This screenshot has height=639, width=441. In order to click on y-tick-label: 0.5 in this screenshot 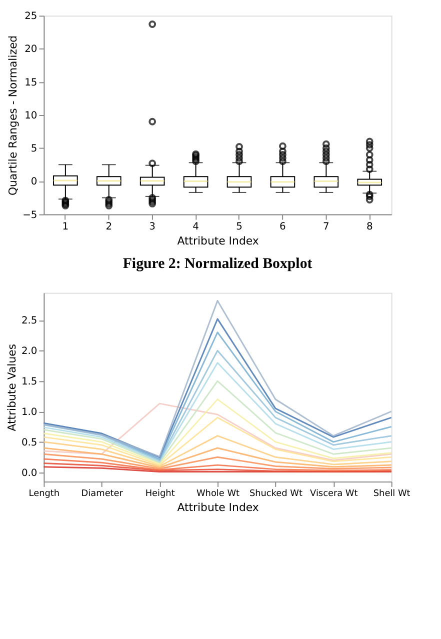, I will do `click(29, 442)`.